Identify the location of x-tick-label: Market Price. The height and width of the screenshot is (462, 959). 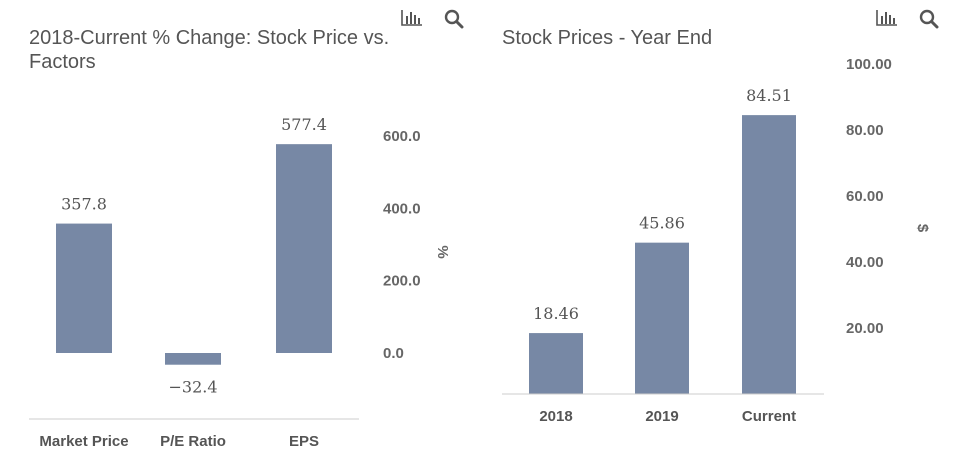
(83, 441).